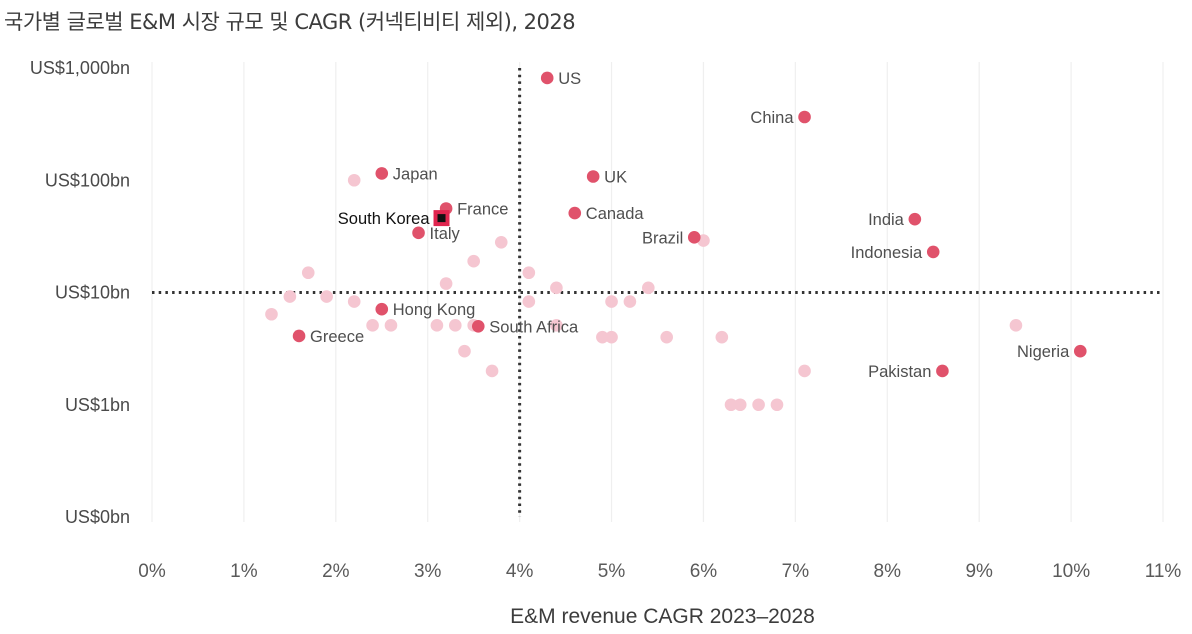 This screenshot has width=1192, height=634. I want to click on data-point-france: France, so click(473, 210).